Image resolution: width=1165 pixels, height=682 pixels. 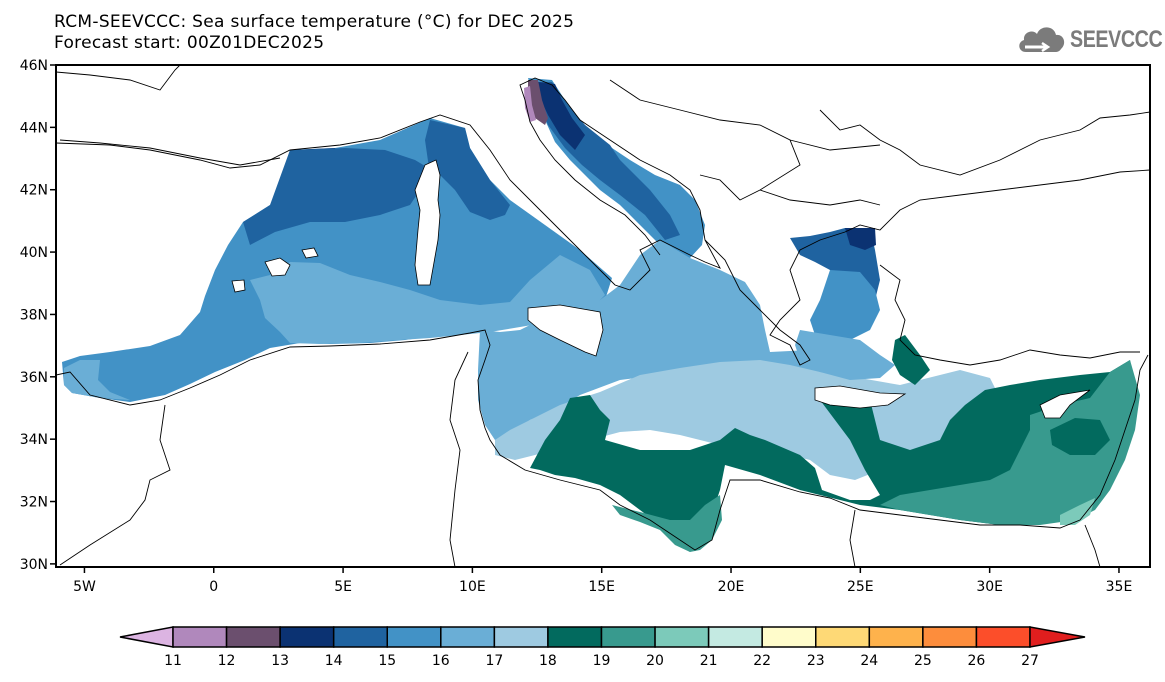 What do you see at coordinates (745, 142) in the screenshot?
I see `border-balkans` at bounding box center [745, 142].